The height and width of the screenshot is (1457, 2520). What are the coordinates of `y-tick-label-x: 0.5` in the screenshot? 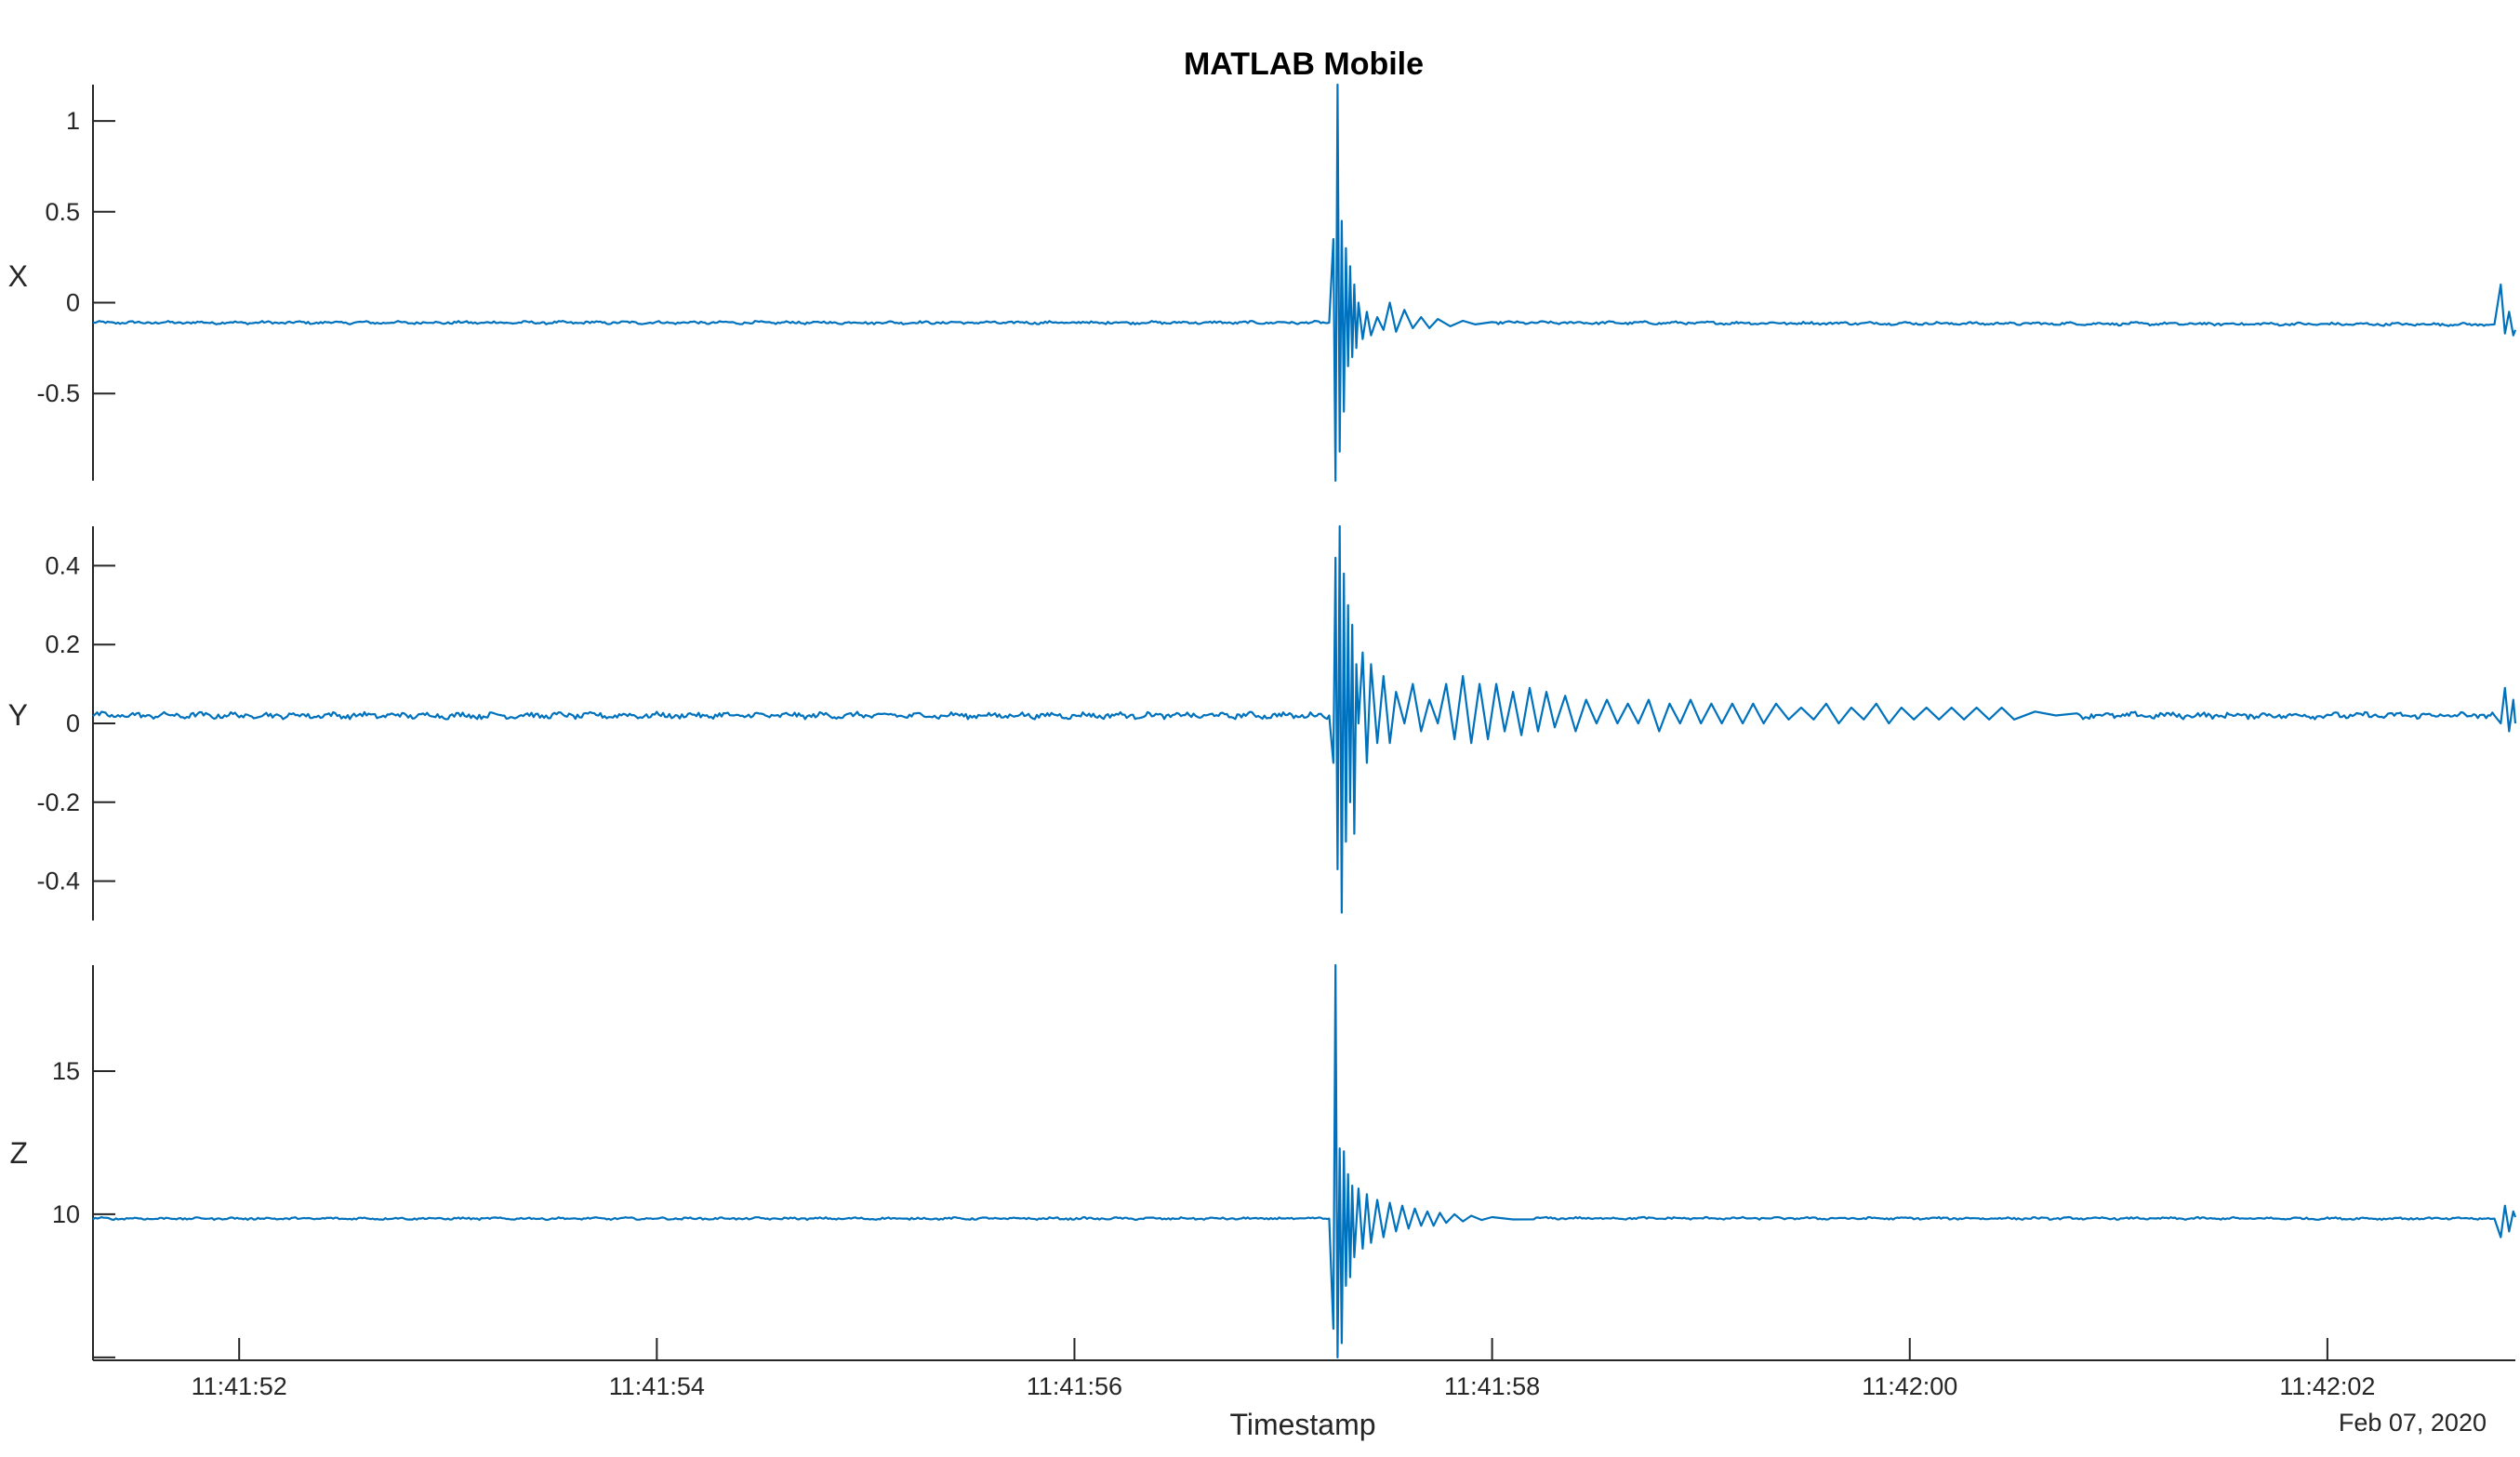 It's located at (62, 212).